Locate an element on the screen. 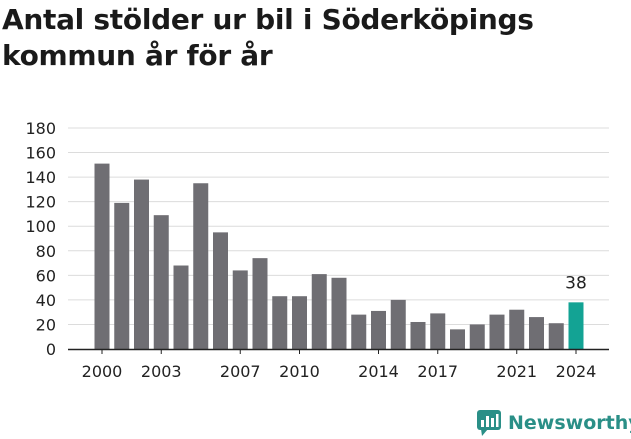 The height and width of the screenshot is (439, 631). bar-2015 is located at coordinates (398, 324).